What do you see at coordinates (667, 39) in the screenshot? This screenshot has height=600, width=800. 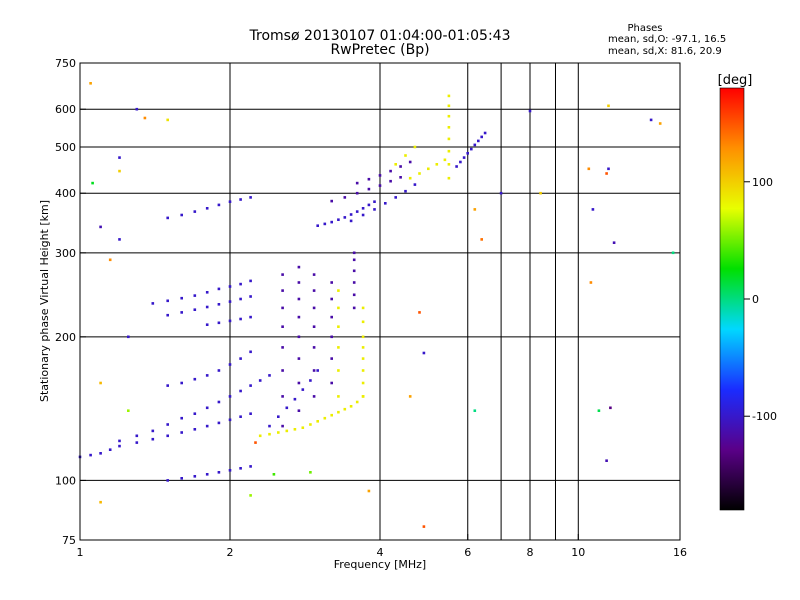 I see `stats-line-o: mean, sd,O: -97.1, 16.5` at bounding box center [667, 39].